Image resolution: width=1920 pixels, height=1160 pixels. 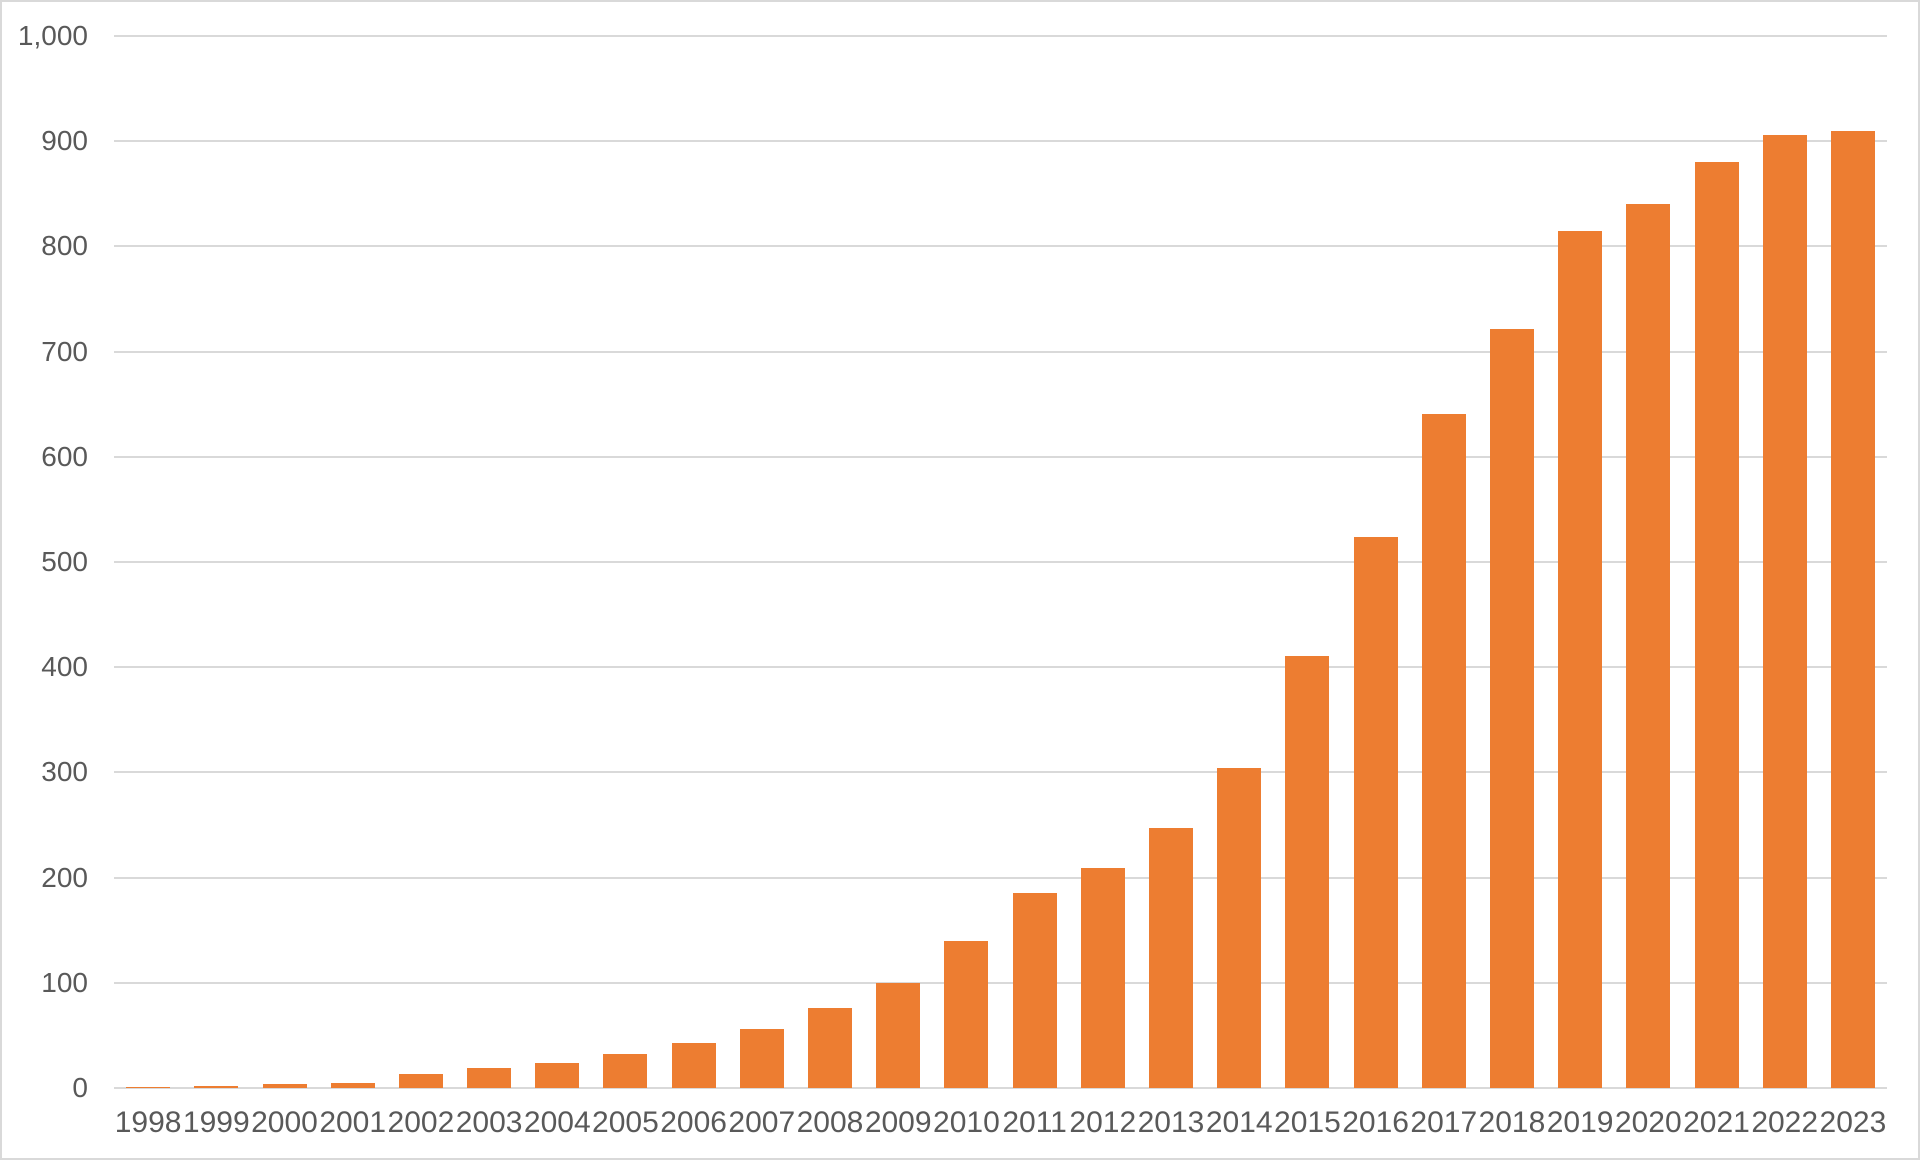 I want to click on bar-2018, so click(x=1511, y=708).